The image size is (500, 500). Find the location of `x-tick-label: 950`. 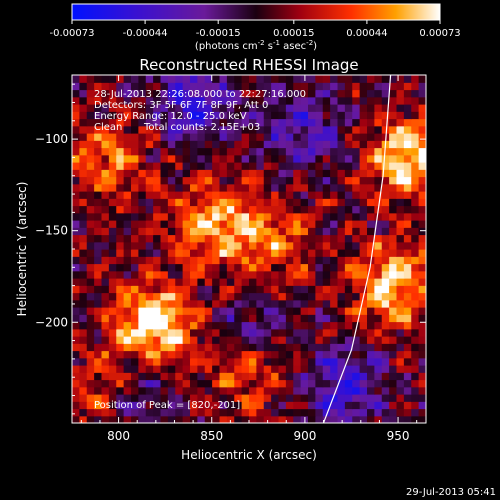

x-tick-label: 950 is located at coordinates (398, 436).